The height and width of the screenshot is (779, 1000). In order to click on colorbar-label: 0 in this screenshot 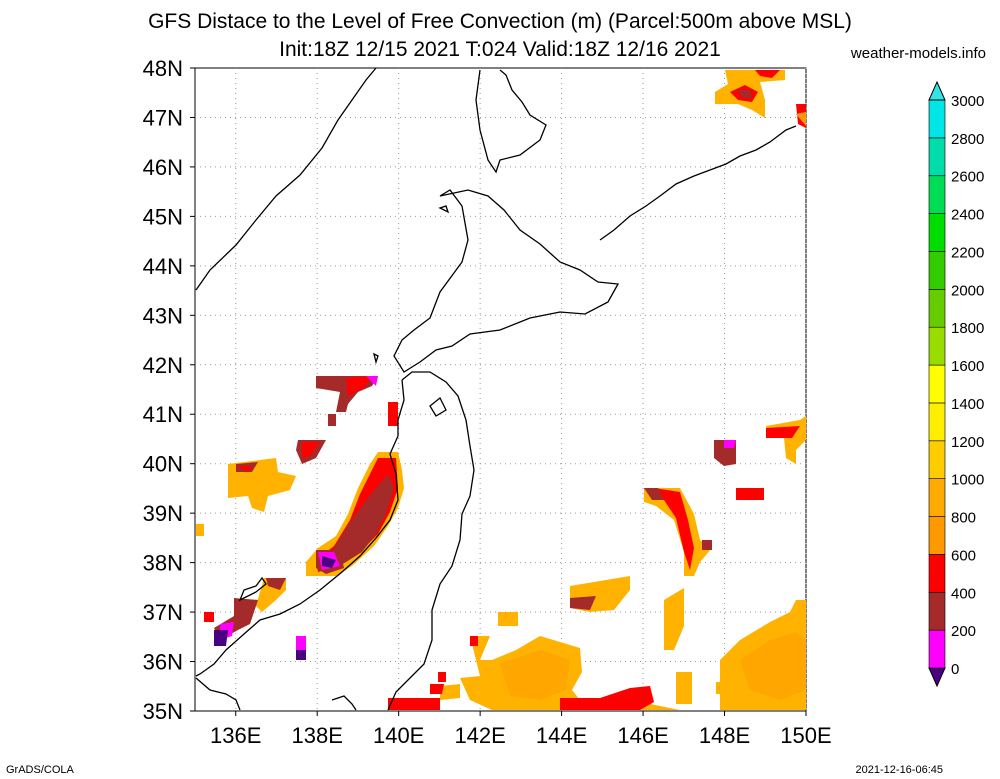, I will do `click(955, 669)`.